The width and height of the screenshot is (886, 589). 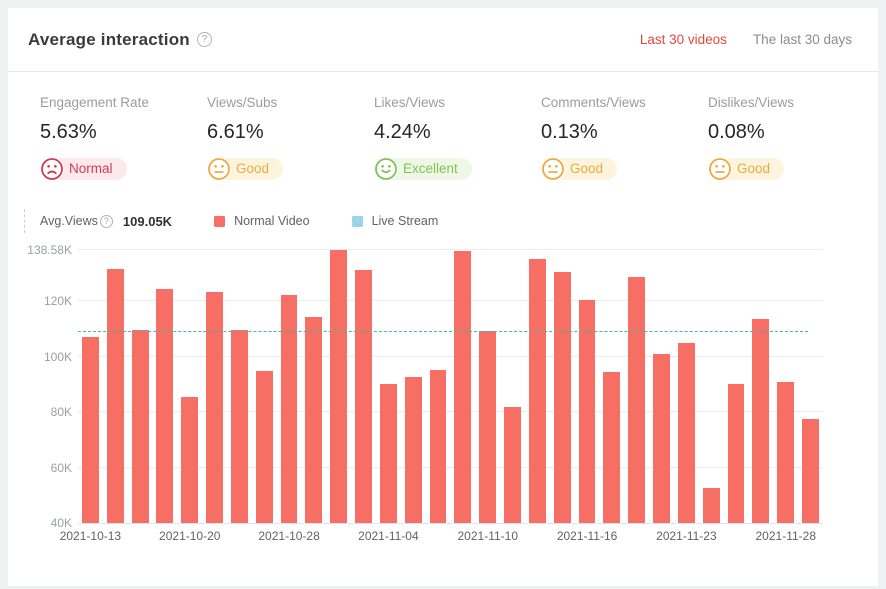 I want to click on x-tick-label: 2021-10-20, so click(x=190, y=536).